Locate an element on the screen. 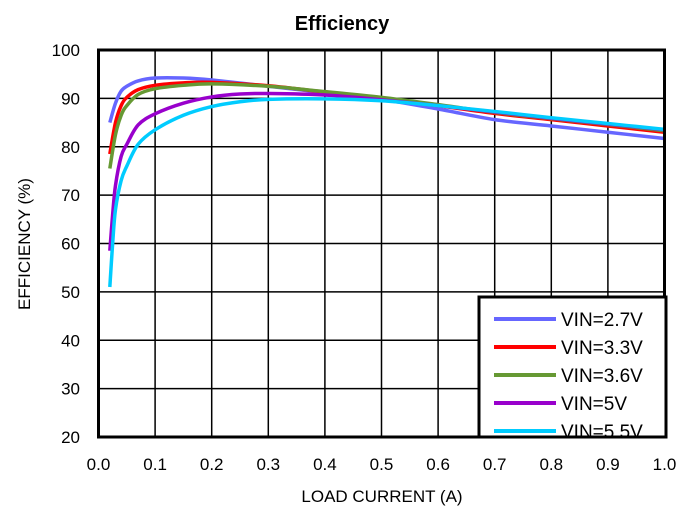 The height and width of the screenshot is (521, 694). series-line-vin-3-6v is located at coordinates (386, 125).